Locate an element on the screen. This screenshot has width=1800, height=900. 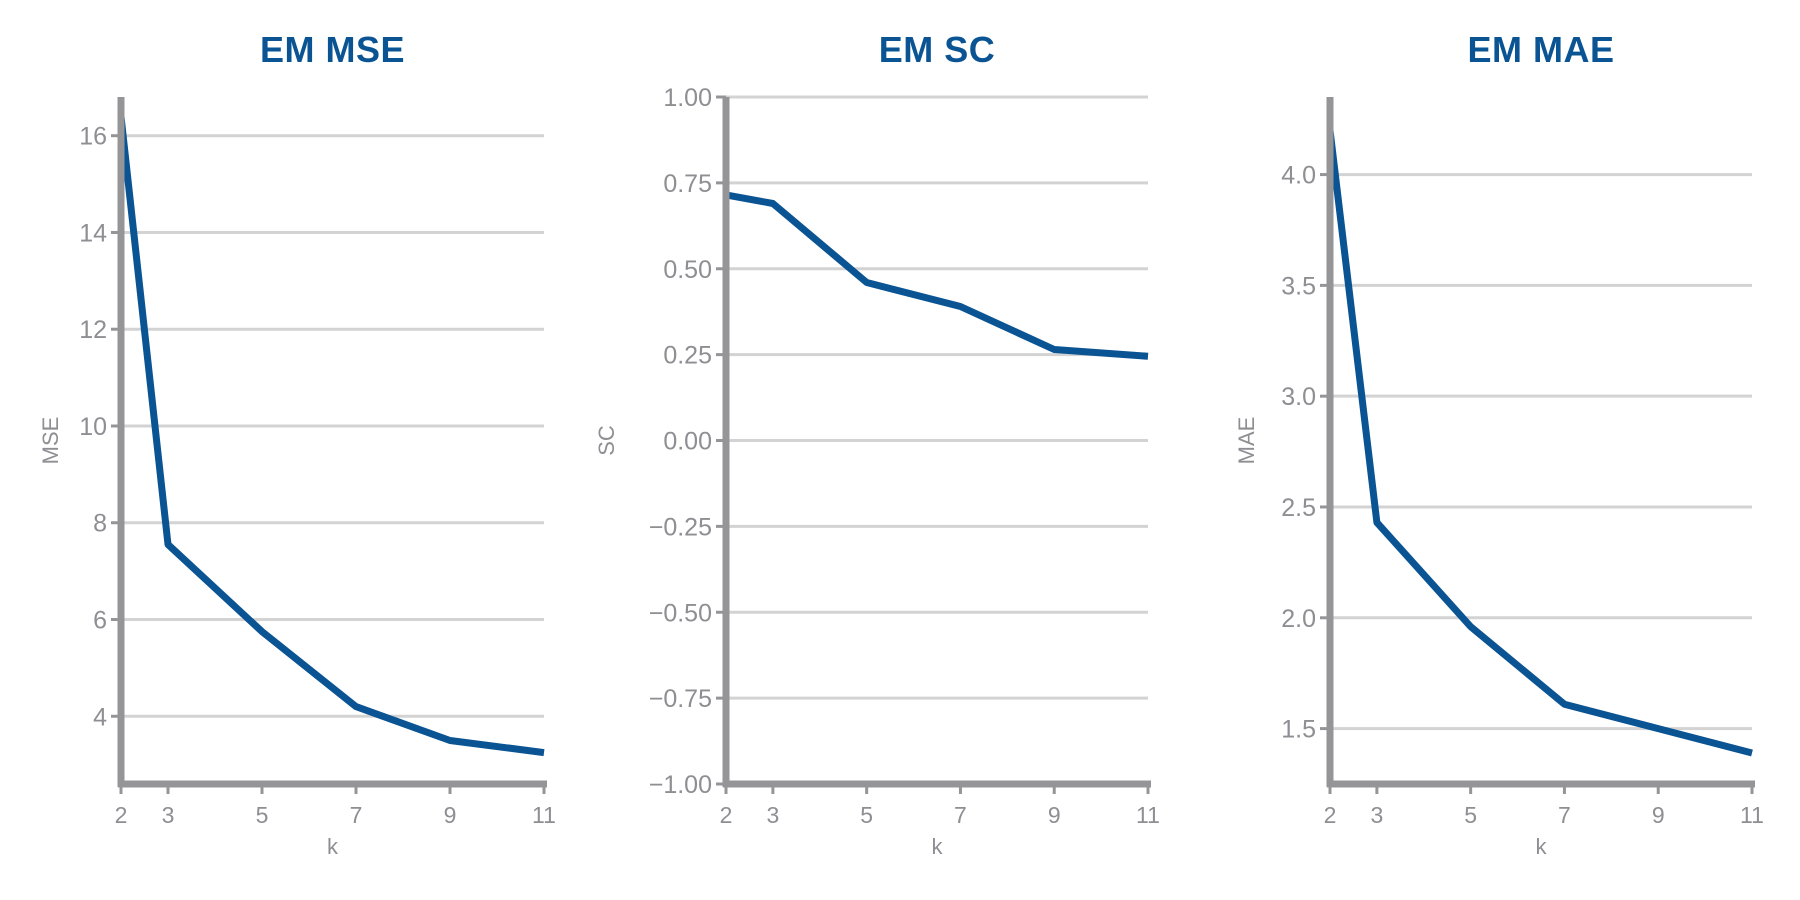
y-tick-label: 8 is located at coordinates (100, 524).